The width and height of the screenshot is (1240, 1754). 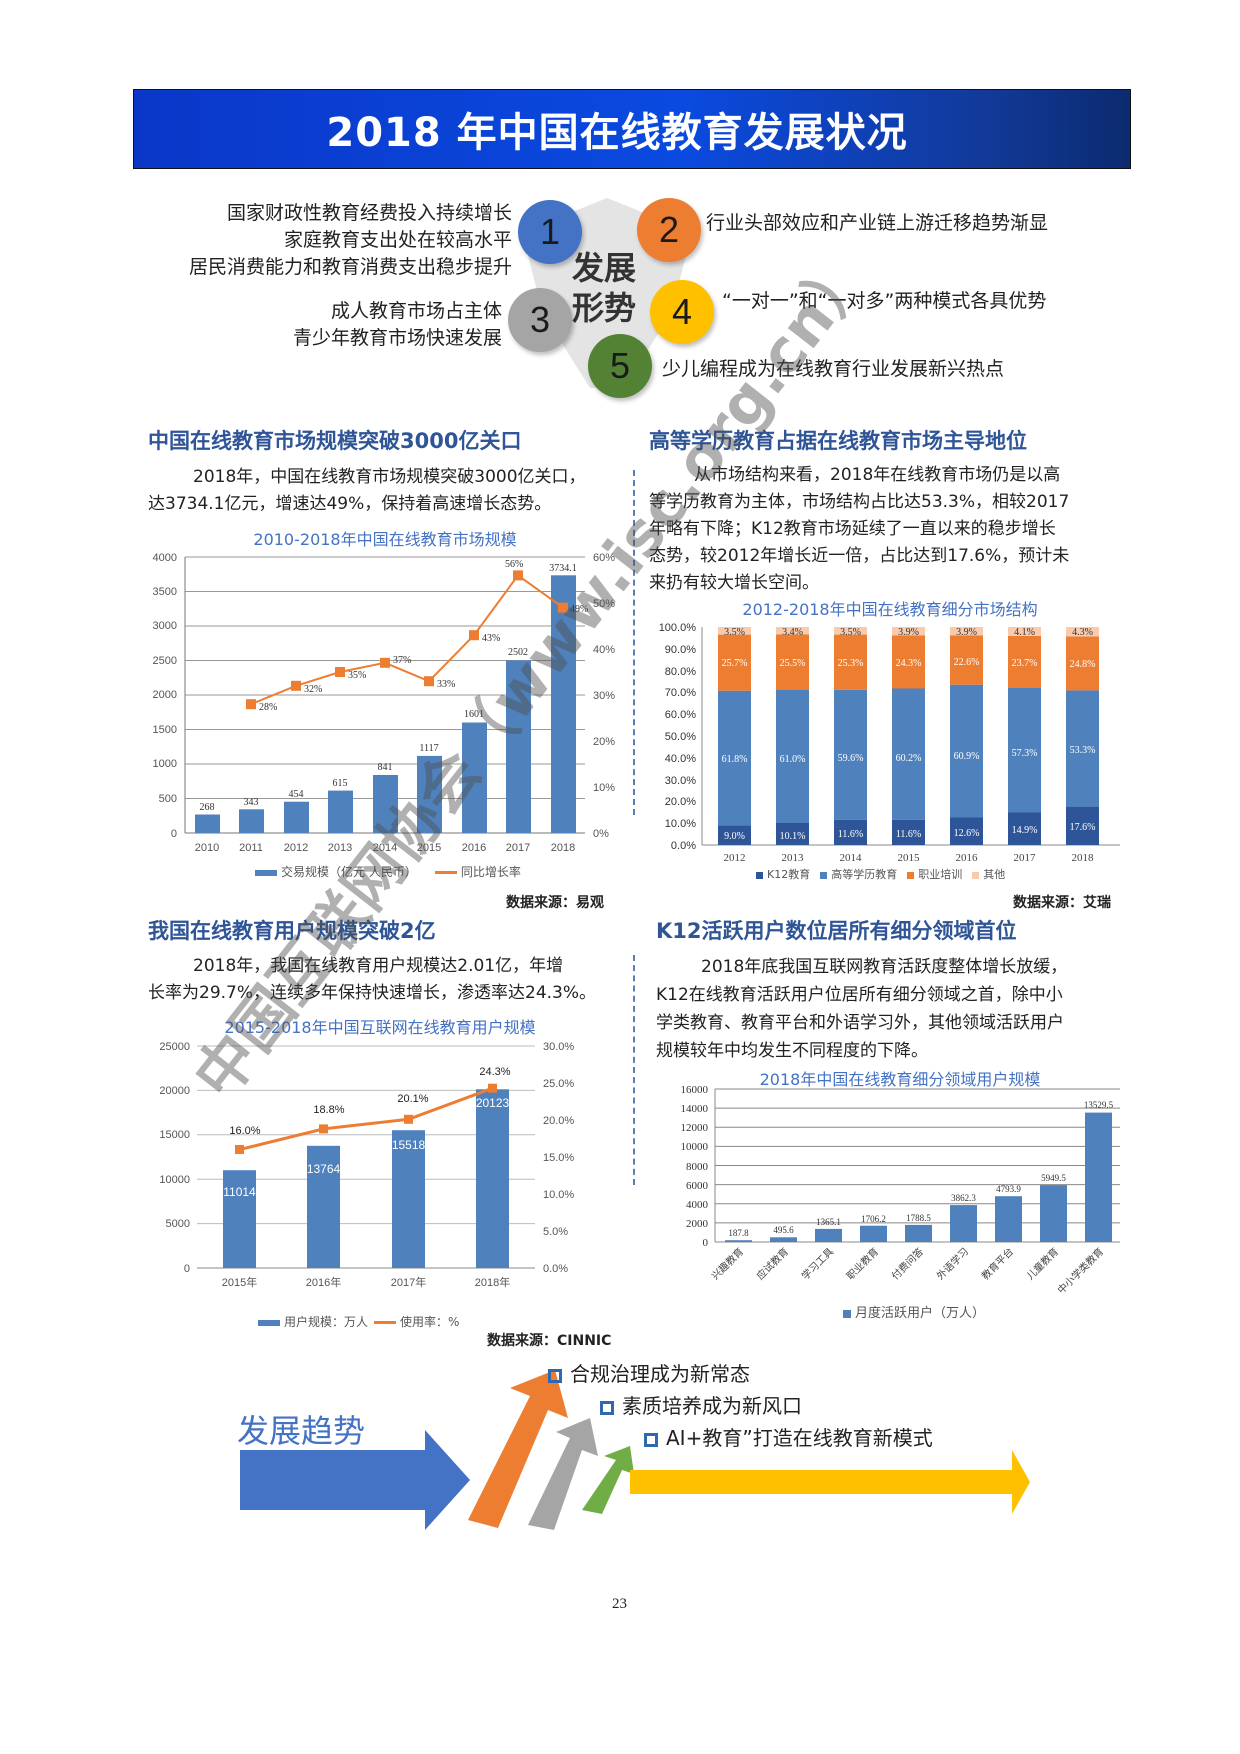 What do you see at coordinates (558, 1158) in the screenshot?
I see `svg-text: 15.0%` at bounding box center [558, 1158].